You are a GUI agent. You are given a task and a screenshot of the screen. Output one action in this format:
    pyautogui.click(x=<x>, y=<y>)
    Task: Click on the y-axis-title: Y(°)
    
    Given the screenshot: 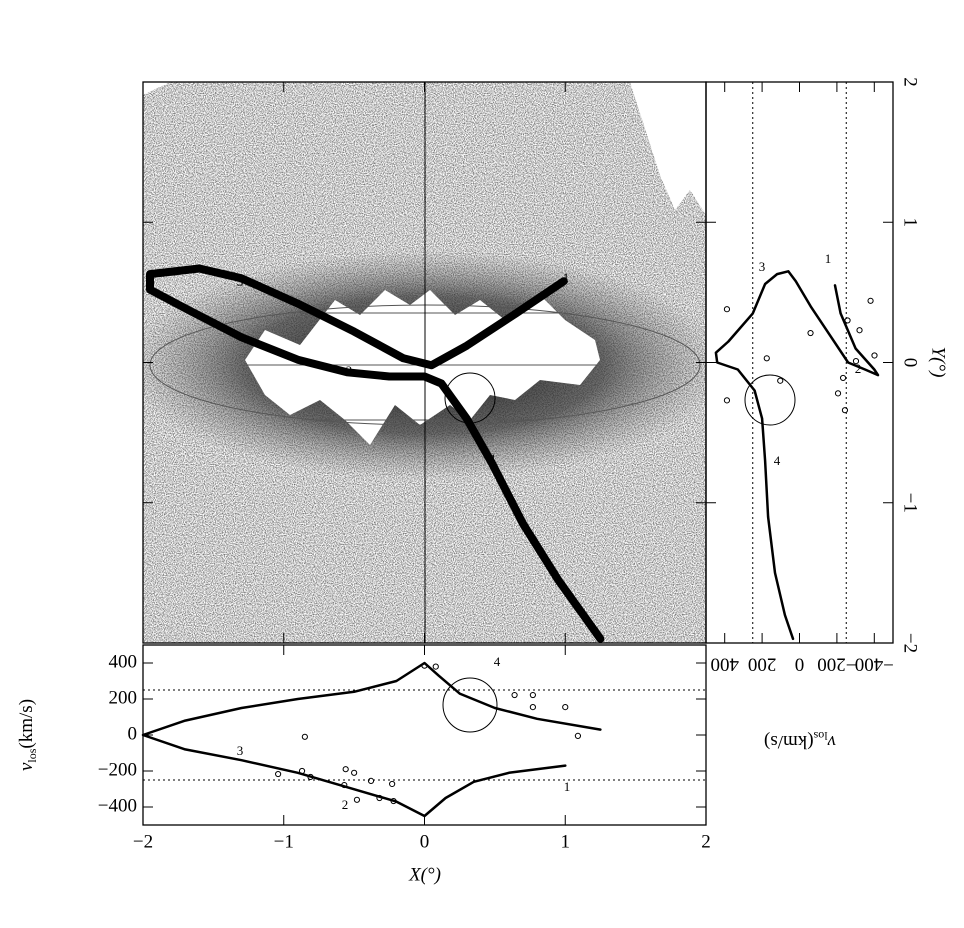 What is the action you would take?
    pyautogui.click(x=938, y=362)
    